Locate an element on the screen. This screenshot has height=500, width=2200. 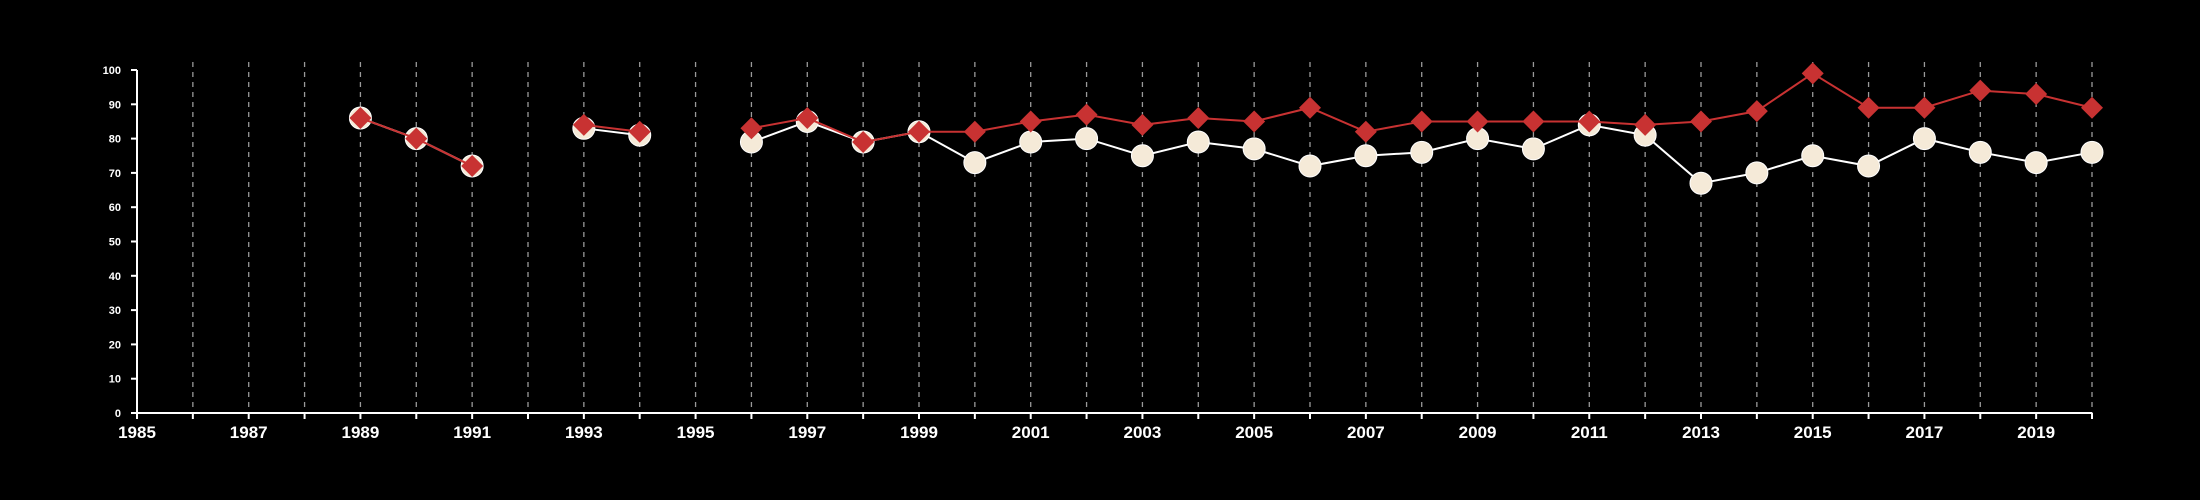
x-tick-label: 2015 is located at coordinates (1813, 432).